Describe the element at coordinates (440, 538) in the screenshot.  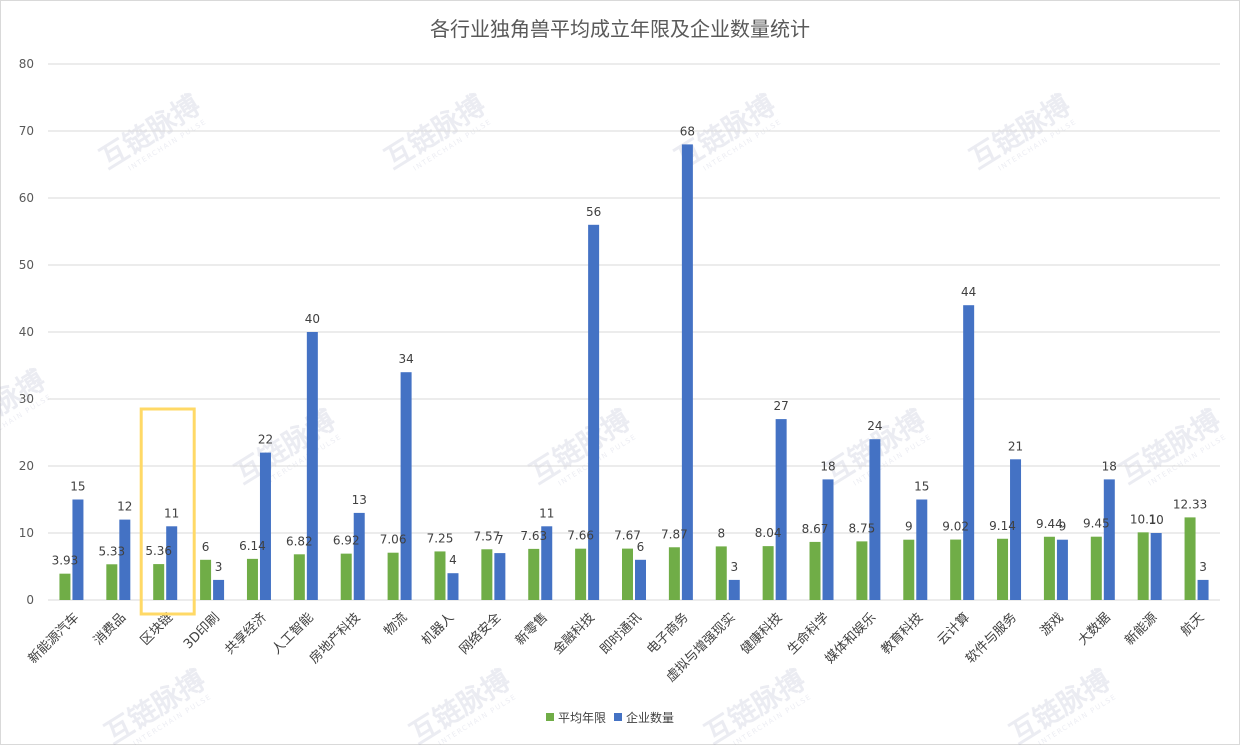
I see `data-label-avg-years: 7.25` at that location.